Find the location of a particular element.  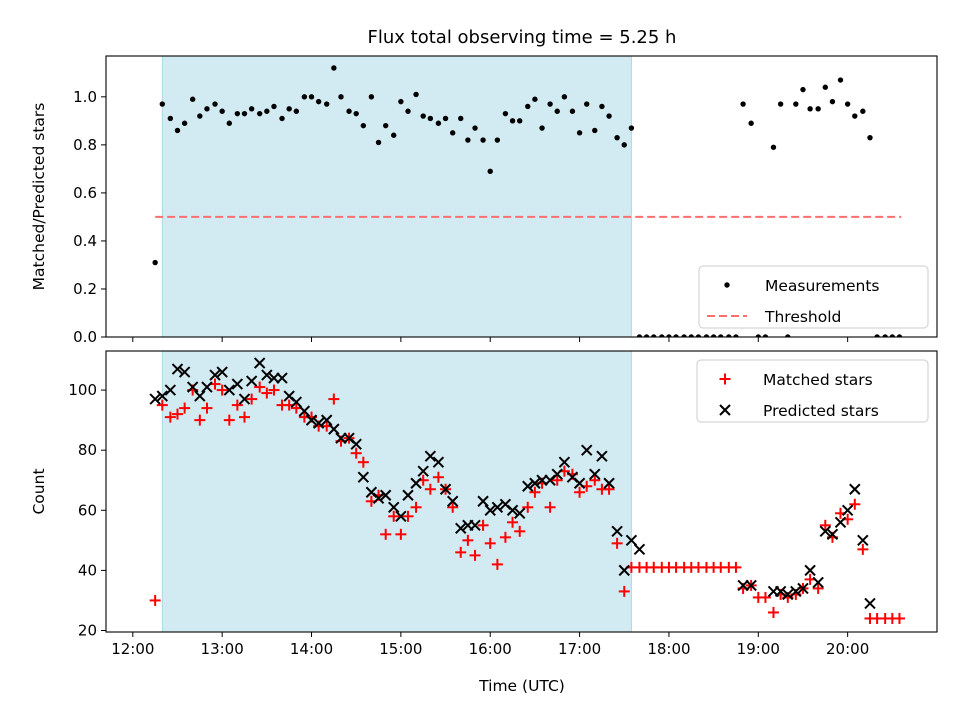

y-tick-label: 20 is located at coordinates (87, 630).